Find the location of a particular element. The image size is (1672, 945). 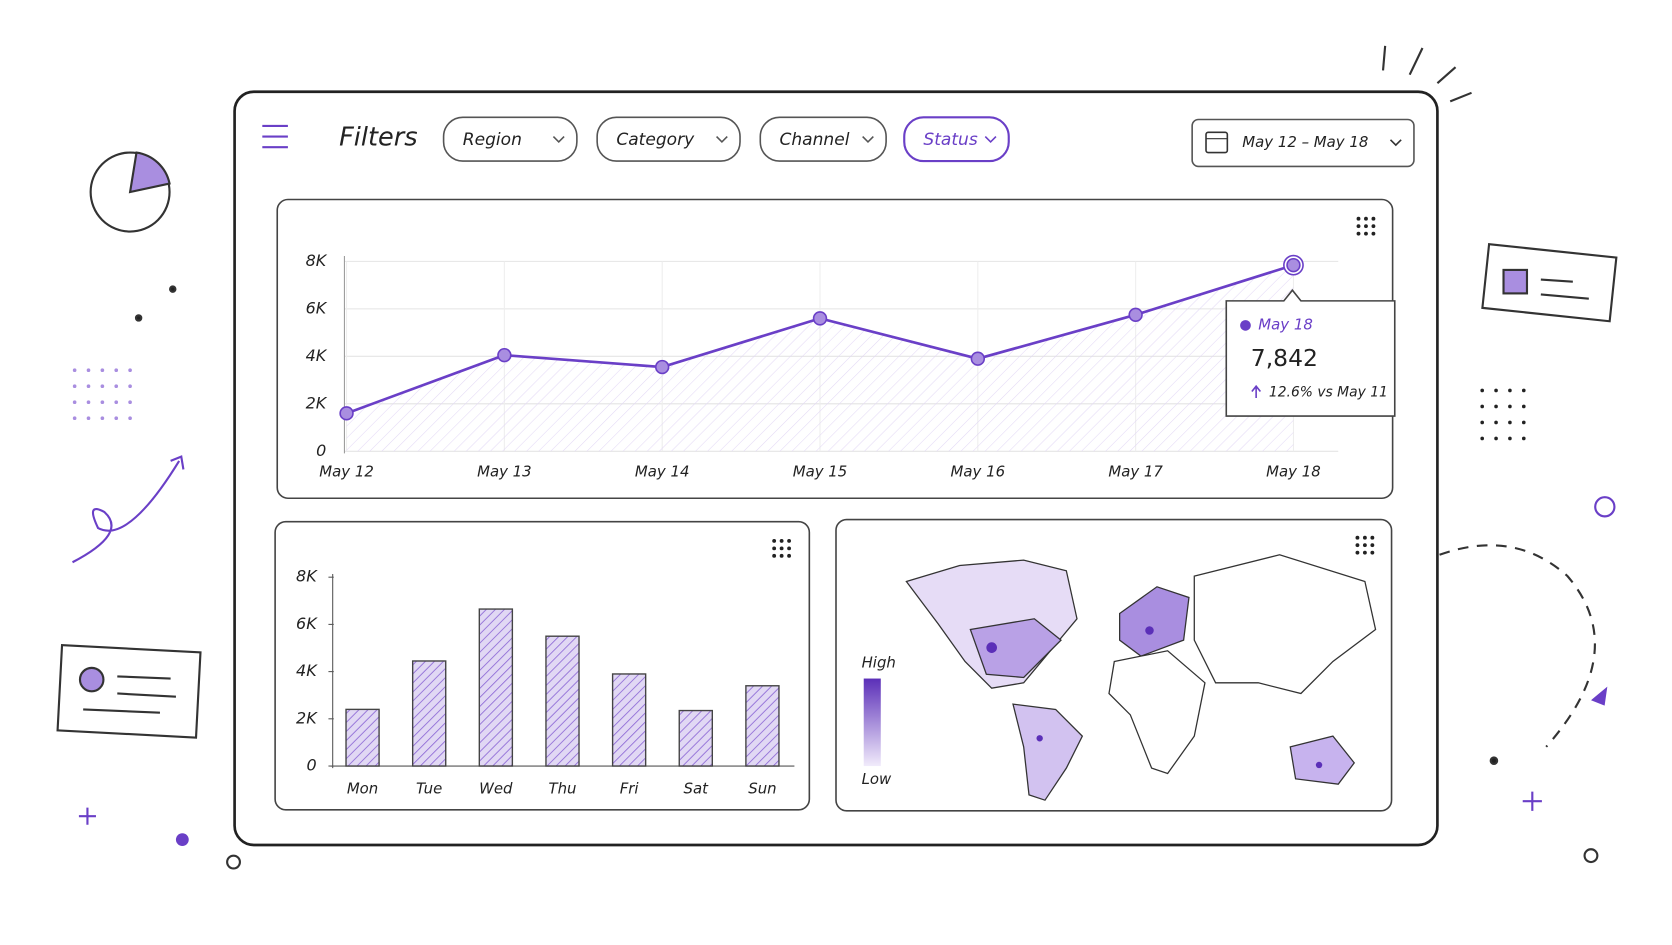

x-tick-label: May 16 is located at coordinates (978, 472).